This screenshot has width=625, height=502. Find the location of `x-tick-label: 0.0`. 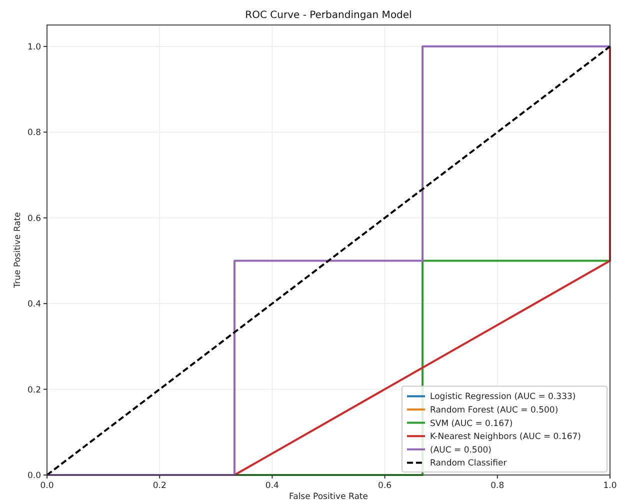

x-tick-label: 0.0 is located at coordinates (47, 486).